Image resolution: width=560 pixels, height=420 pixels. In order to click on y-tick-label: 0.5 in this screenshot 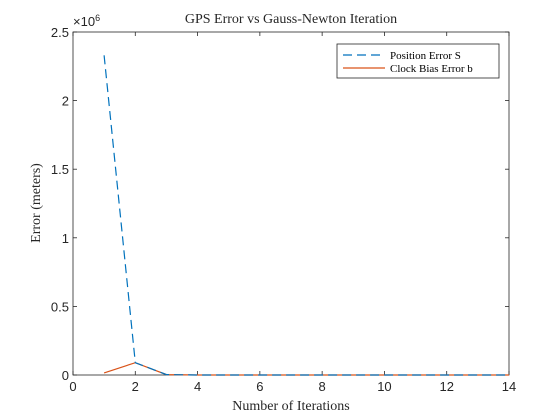, I will do `click(60, 306)`.